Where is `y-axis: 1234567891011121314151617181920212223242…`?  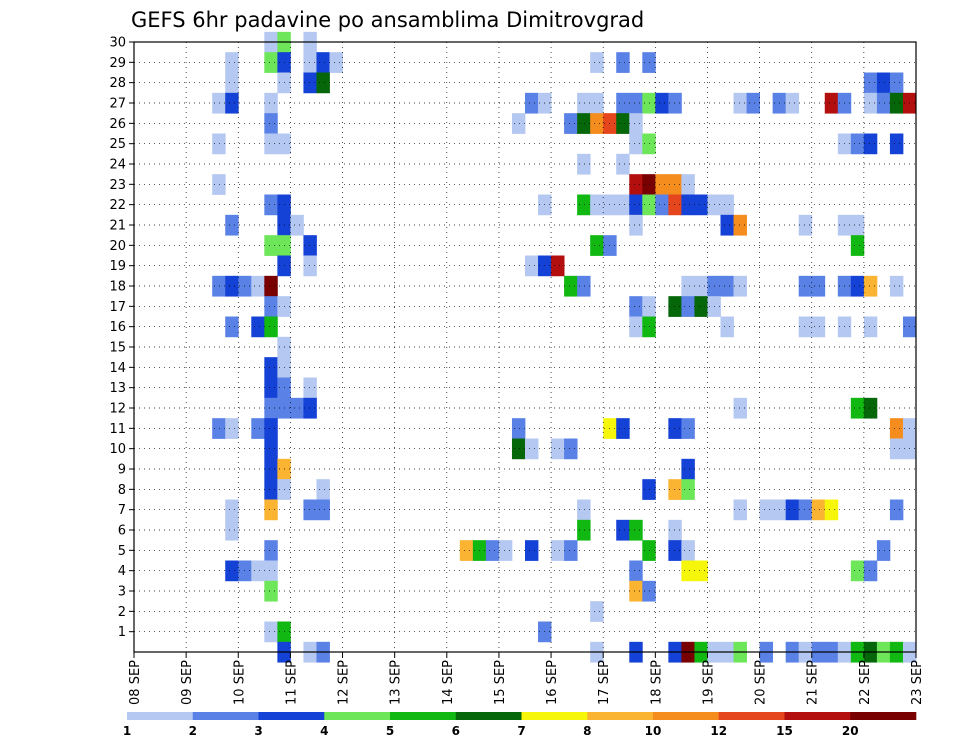 y-axis: 1234567891011121314151617181920212223242… is located at coordinates (121, 338).